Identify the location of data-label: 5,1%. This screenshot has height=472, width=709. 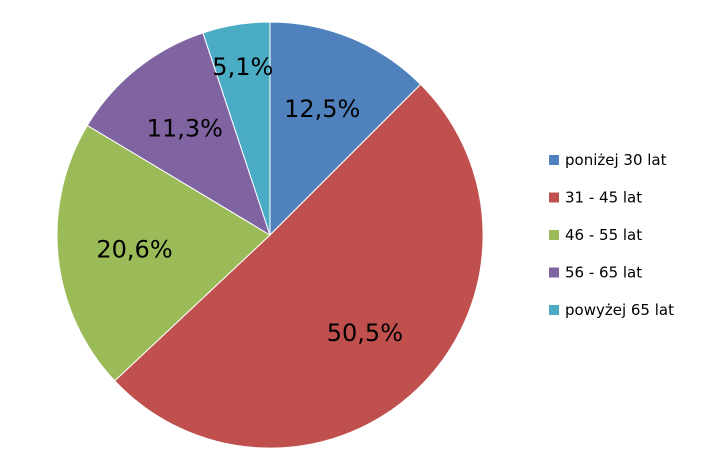
(242, 67).